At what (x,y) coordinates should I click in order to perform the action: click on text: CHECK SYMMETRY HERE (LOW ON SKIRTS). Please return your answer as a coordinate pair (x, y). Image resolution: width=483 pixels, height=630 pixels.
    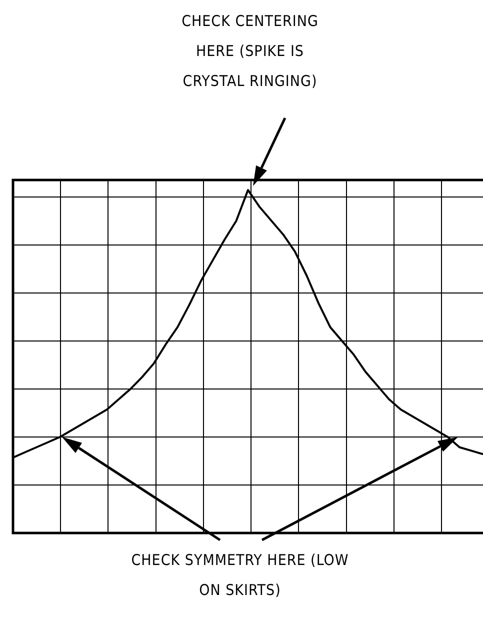
    Looking at the image, I should click on (240, 575).